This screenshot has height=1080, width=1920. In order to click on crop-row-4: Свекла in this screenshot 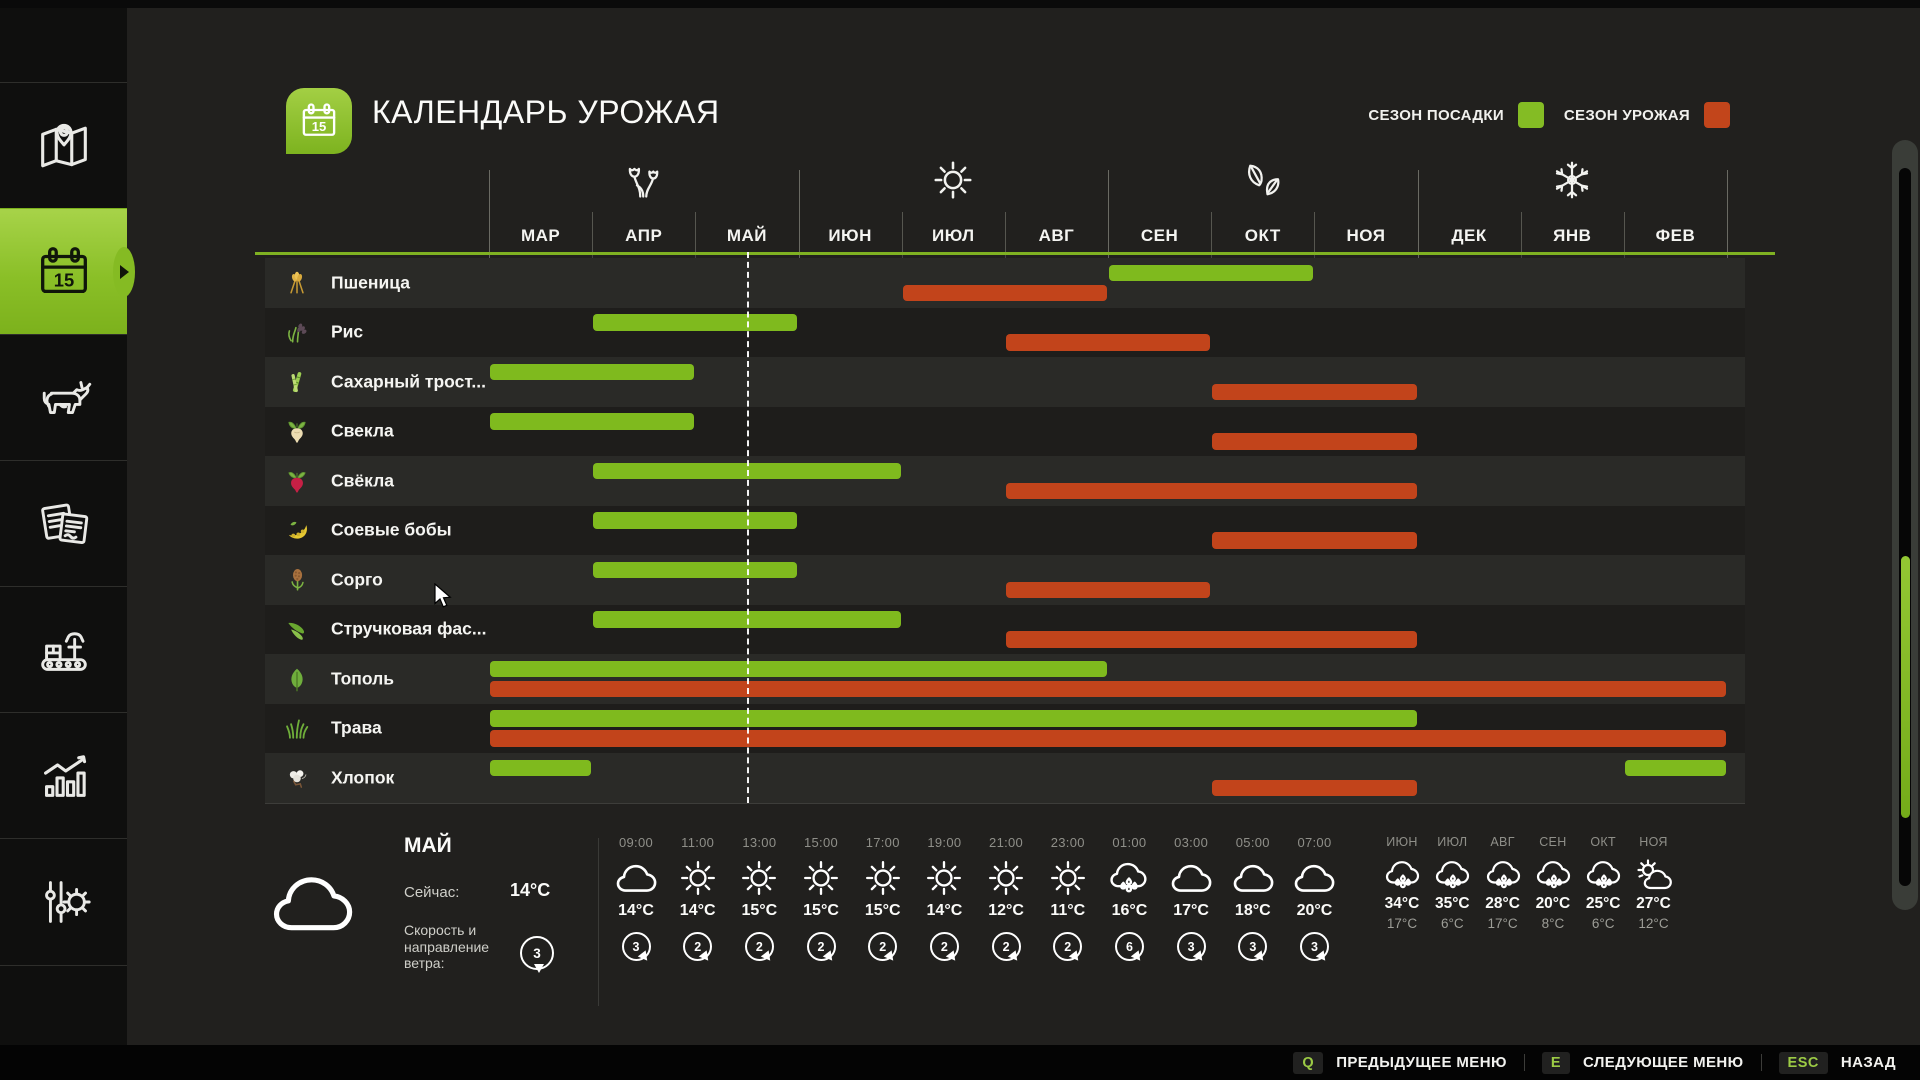, I will do `click(1005, 431)`.